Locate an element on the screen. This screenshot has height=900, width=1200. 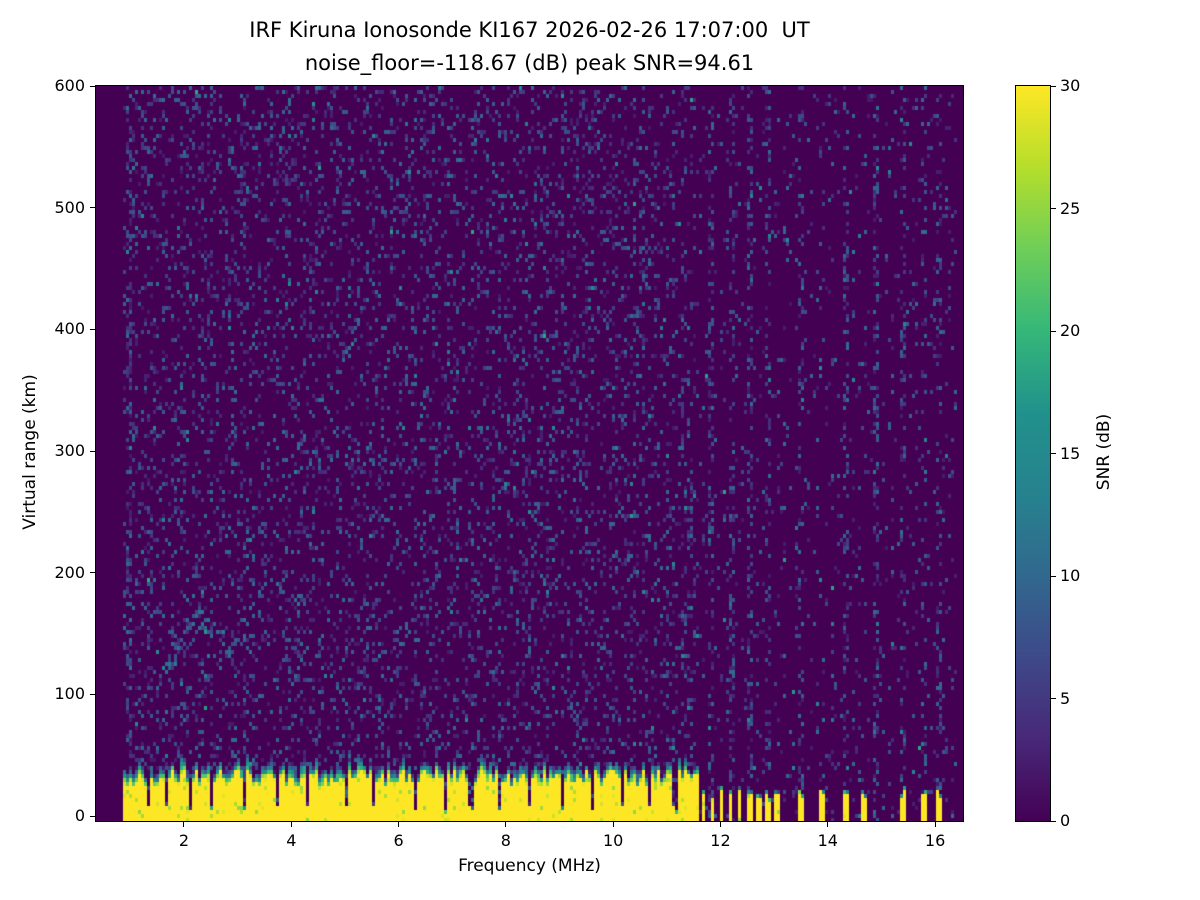
y-axis-tick-label: 600 is located at coordinates (69, 85).